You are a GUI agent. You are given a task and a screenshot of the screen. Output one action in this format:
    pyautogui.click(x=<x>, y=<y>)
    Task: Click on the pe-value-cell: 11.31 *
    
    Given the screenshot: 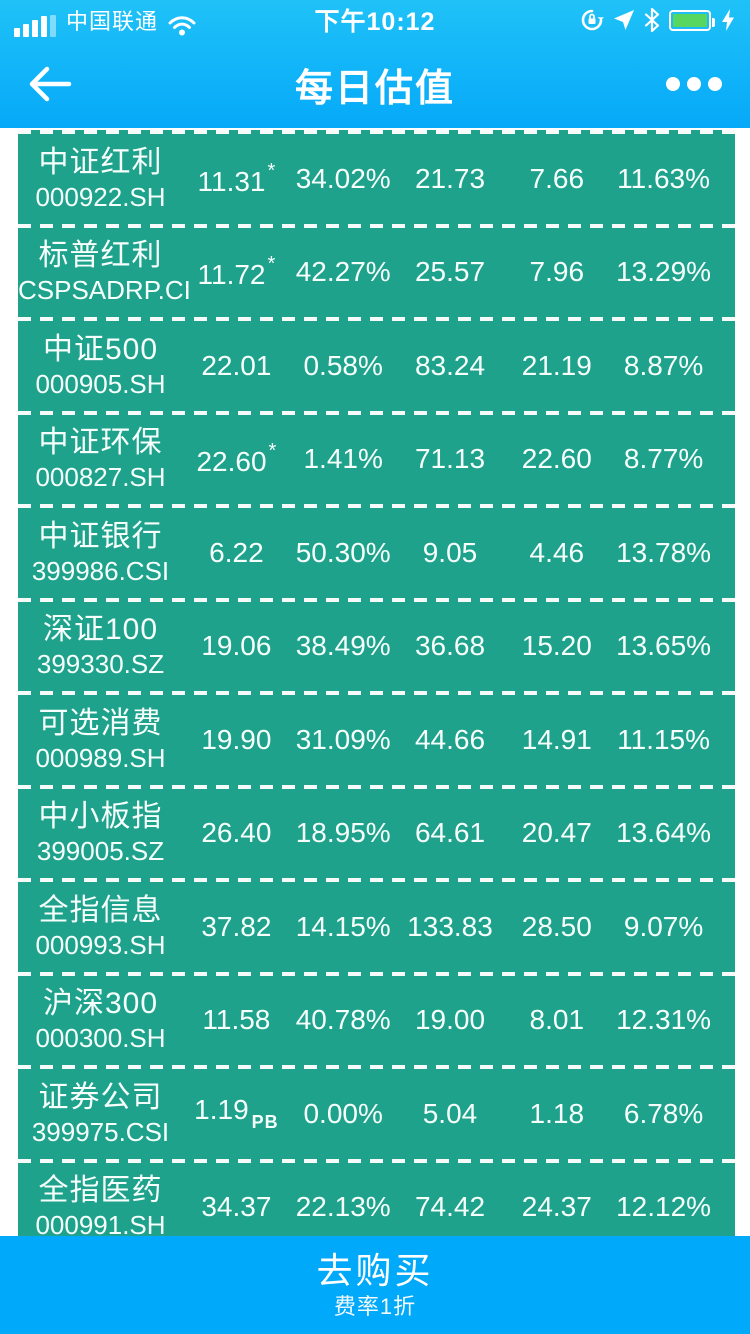 What is the action you would take?
    pyautogui.click(x=236, y=179)
    